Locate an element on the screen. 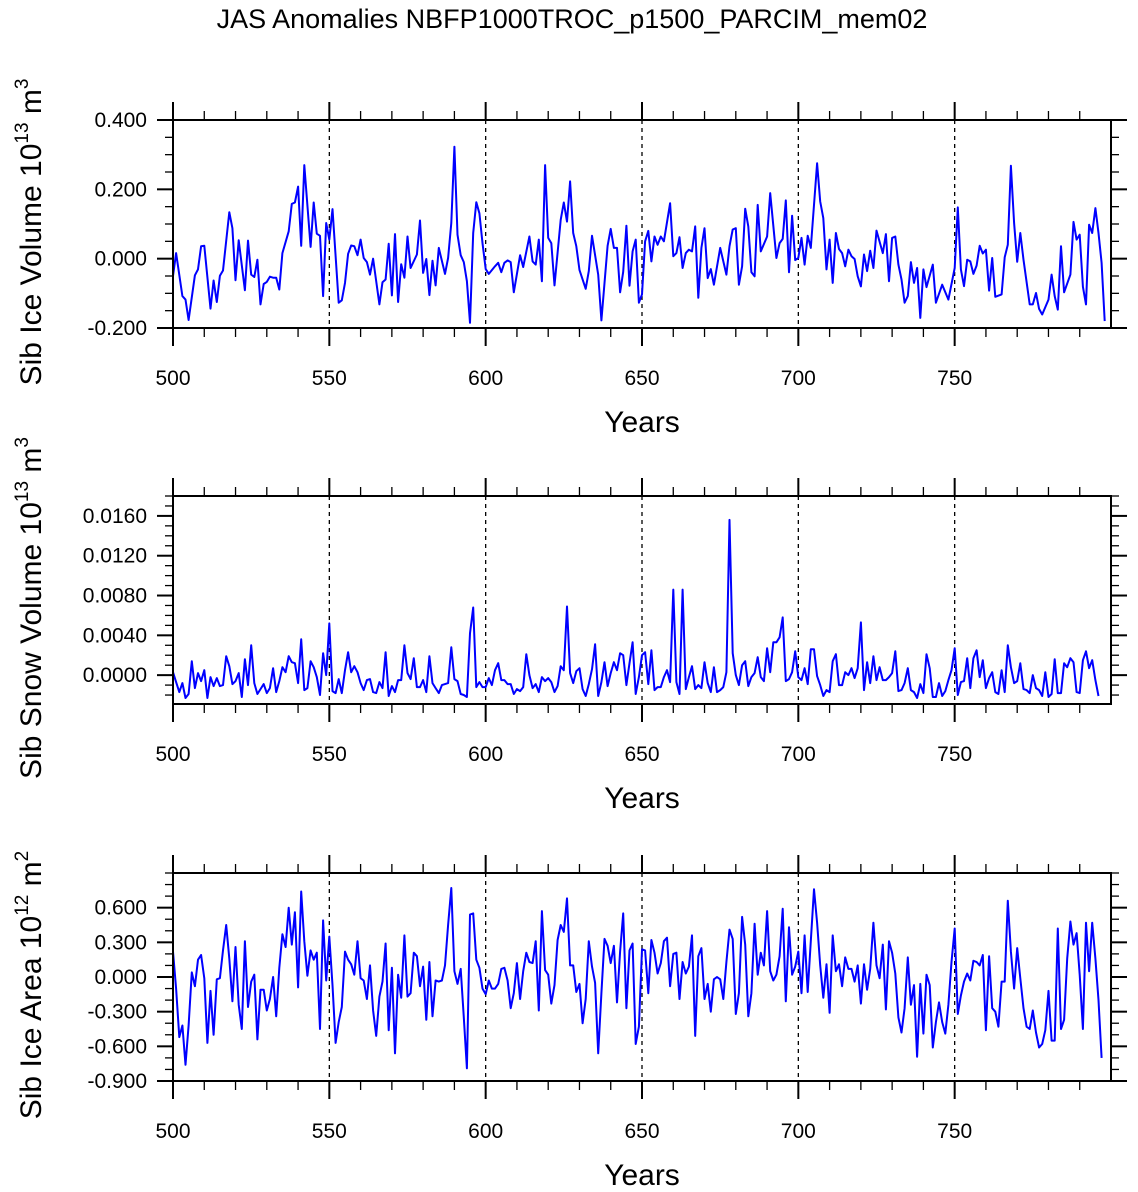 This screenshot has height=1192, width=1138. y-axis-title-exponent: 2 is located at coordinates (22, 856).